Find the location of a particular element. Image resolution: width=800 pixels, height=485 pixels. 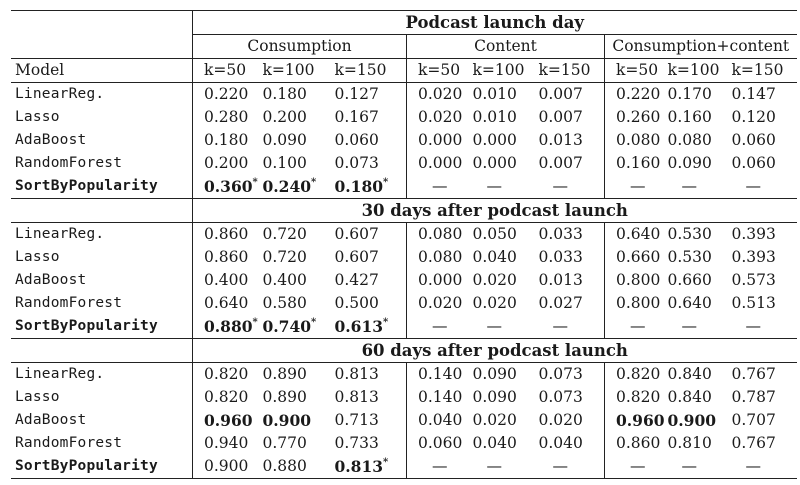

section-title-row: 60 days after podcast launch is located at coordinates (404, 350).